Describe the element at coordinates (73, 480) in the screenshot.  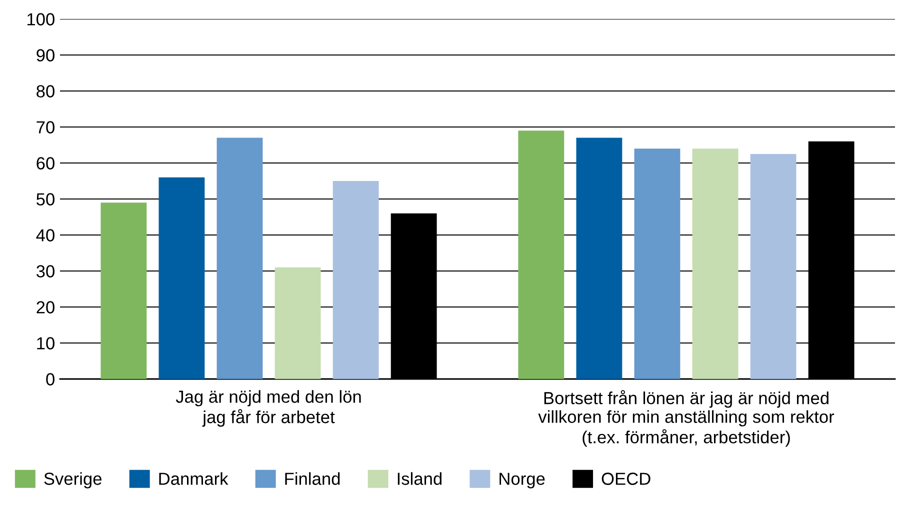
I see `legend-label: Sverige` at that location.